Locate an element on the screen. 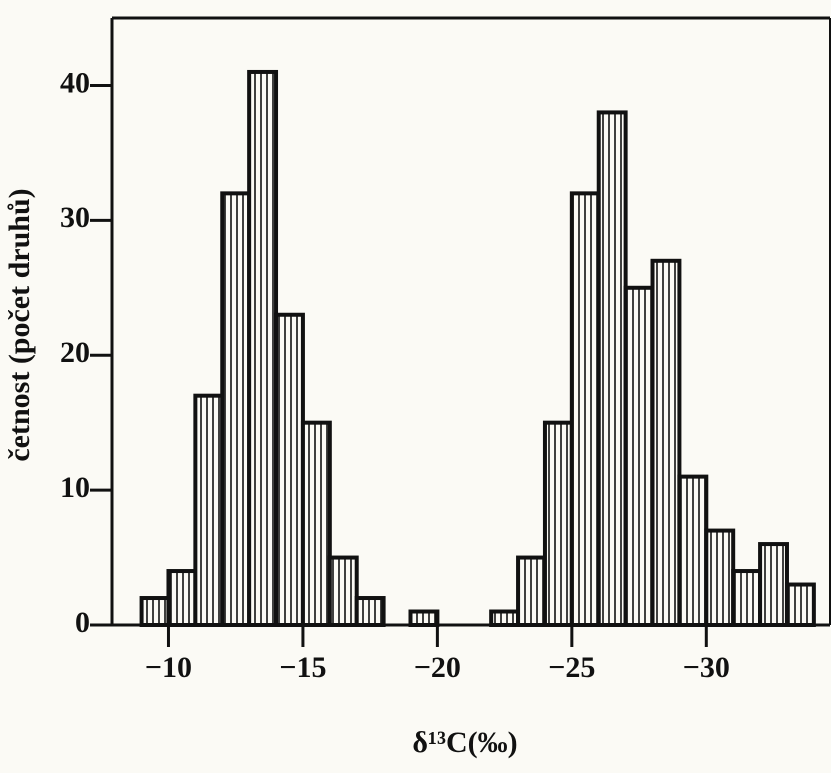 The height and width of the screenshot is (773, 831). y-tick-label: 10 is located at coordinates (75, 487).